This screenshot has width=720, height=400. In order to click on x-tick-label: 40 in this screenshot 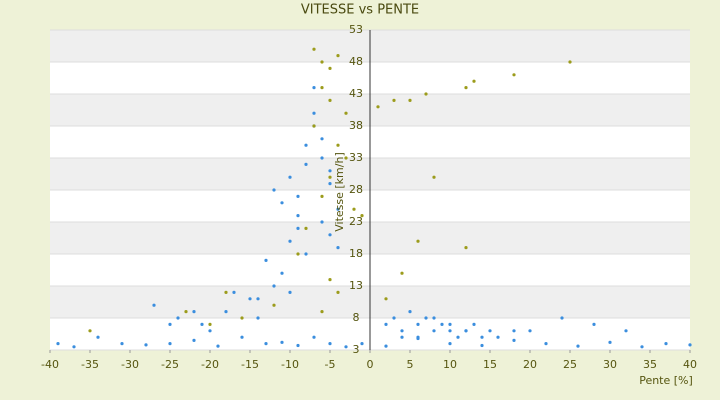, I will do `click(690, 364)`.